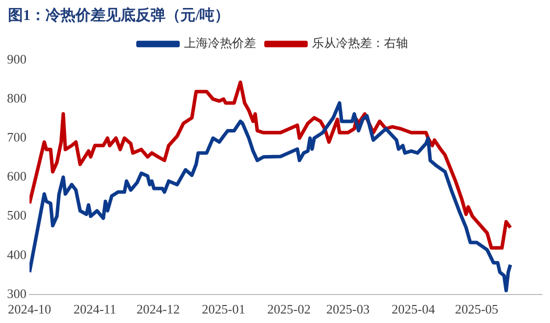 This screenshot has width=550, height=323. Describe the element at coordinates (16, 98) in the screenshot. I see `y-tick-label: 800` at that location.